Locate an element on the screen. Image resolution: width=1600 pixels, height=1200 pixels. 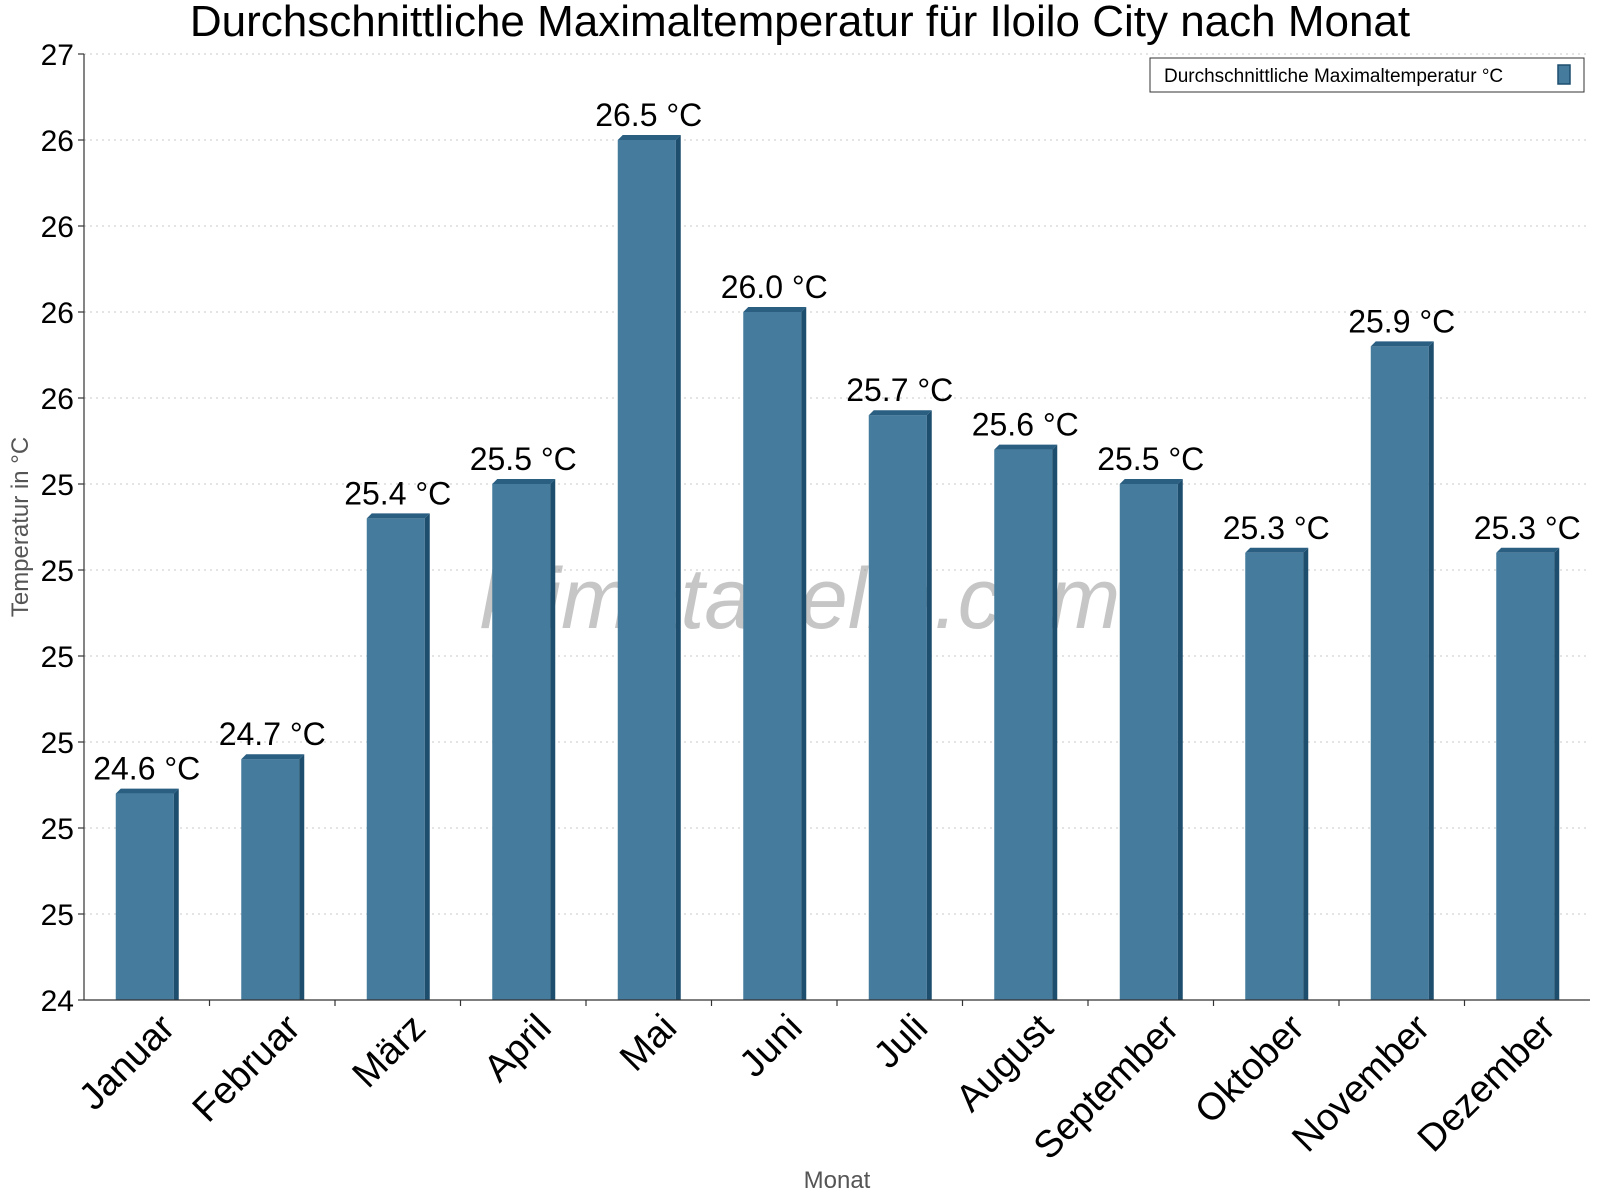
y-ticks: 24 25 25 25 25 25 25 26 26 26 26 27 is located at coordinates (62, 528).